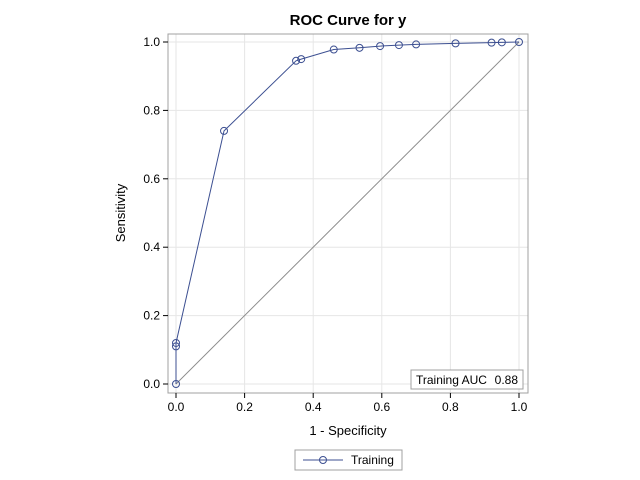 The height and width of the screenshot is (480, 640). What do you see at coordinates (519, 407) in the screenshot?
I see `x-tick-label: 1.0` at bounding box center [519, 407].